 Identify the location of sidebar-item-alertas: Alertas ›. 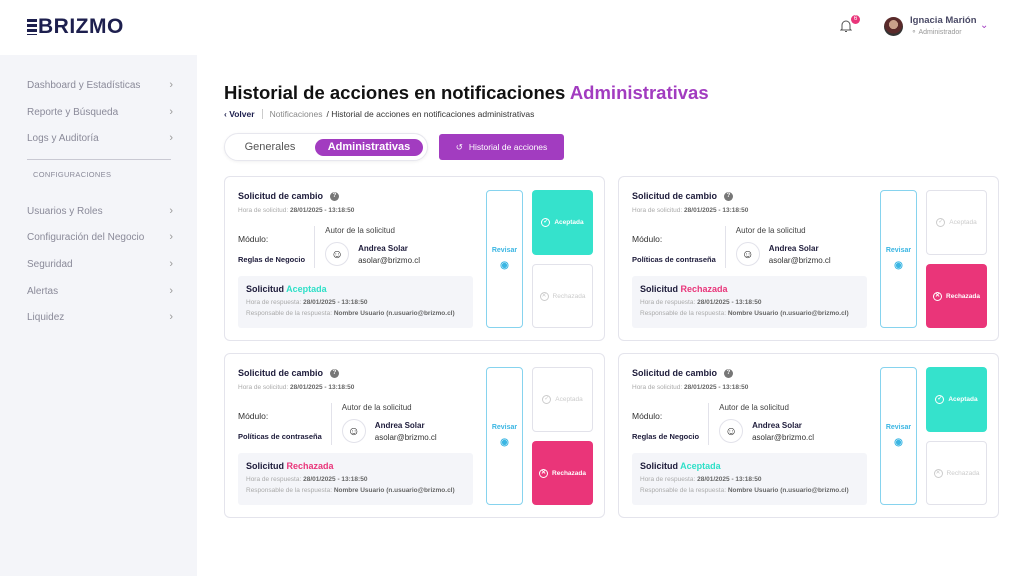
(100, 291).